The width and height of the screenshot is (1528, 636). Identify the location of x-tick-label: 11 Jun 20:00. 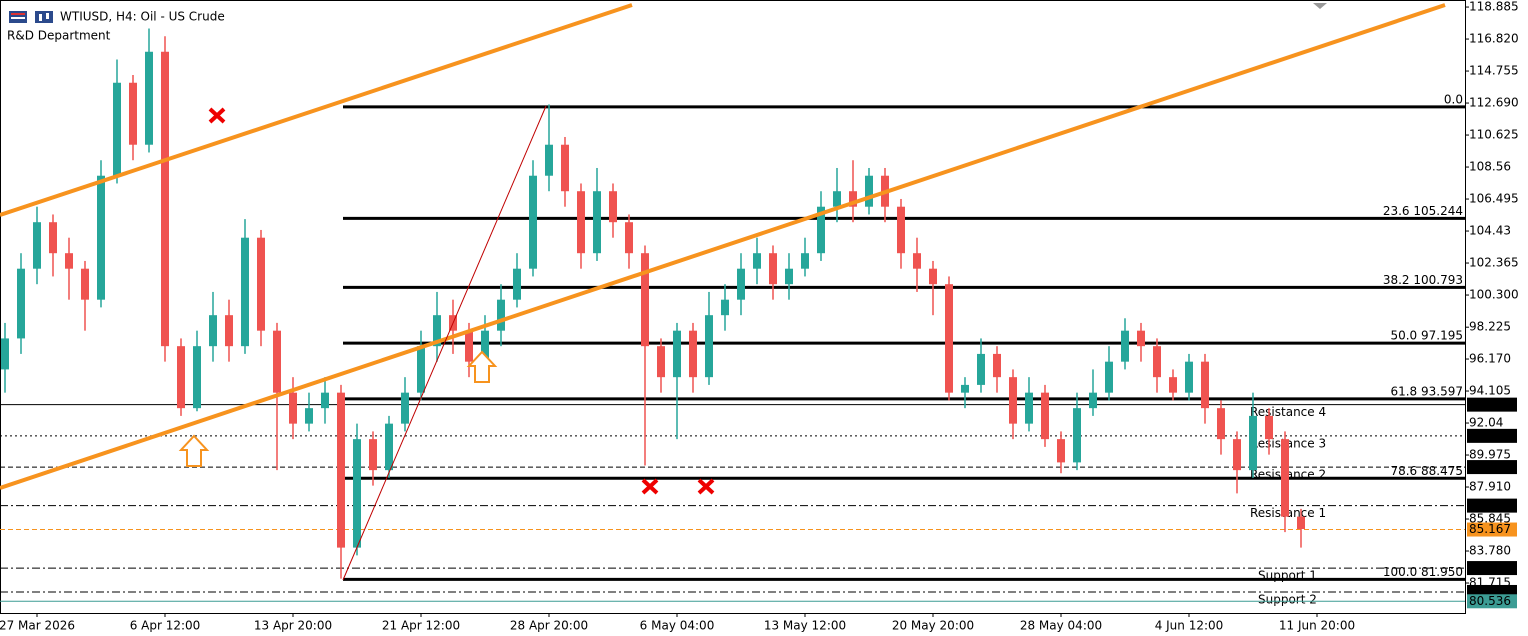
(1317, 626).